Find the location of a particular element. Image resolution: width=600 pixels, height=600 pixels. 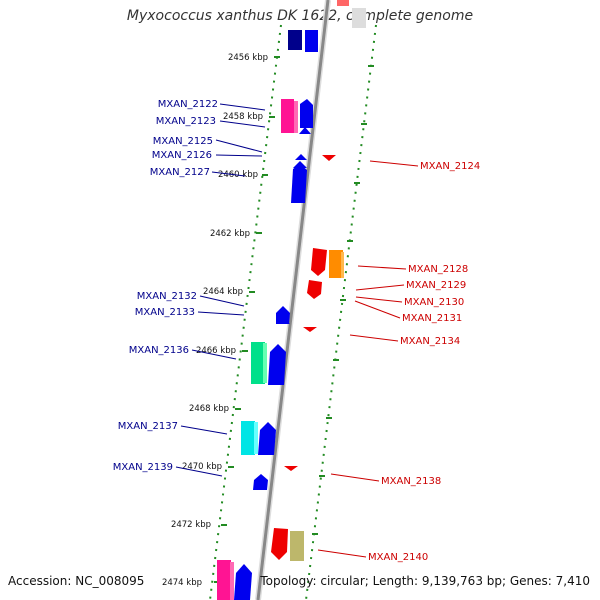

right-tick-marks is located at coordinates (343, 300).